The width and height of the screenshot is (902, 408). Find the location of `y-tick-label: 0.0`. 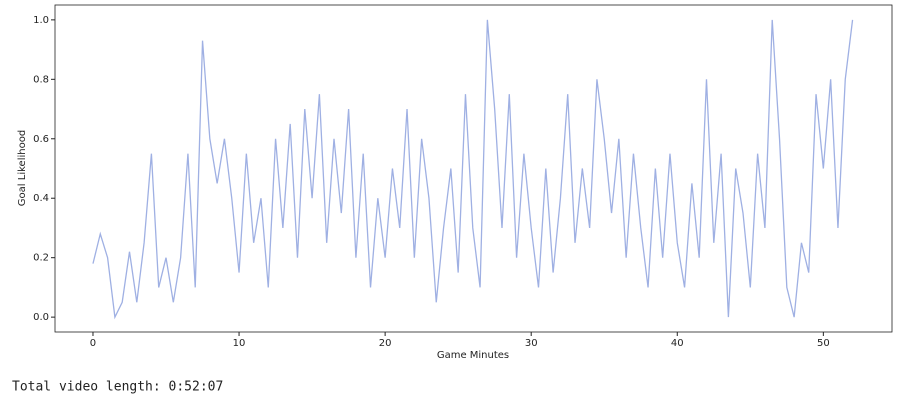

y-tick-label: 0.0 is located at coordinates (41, 317).